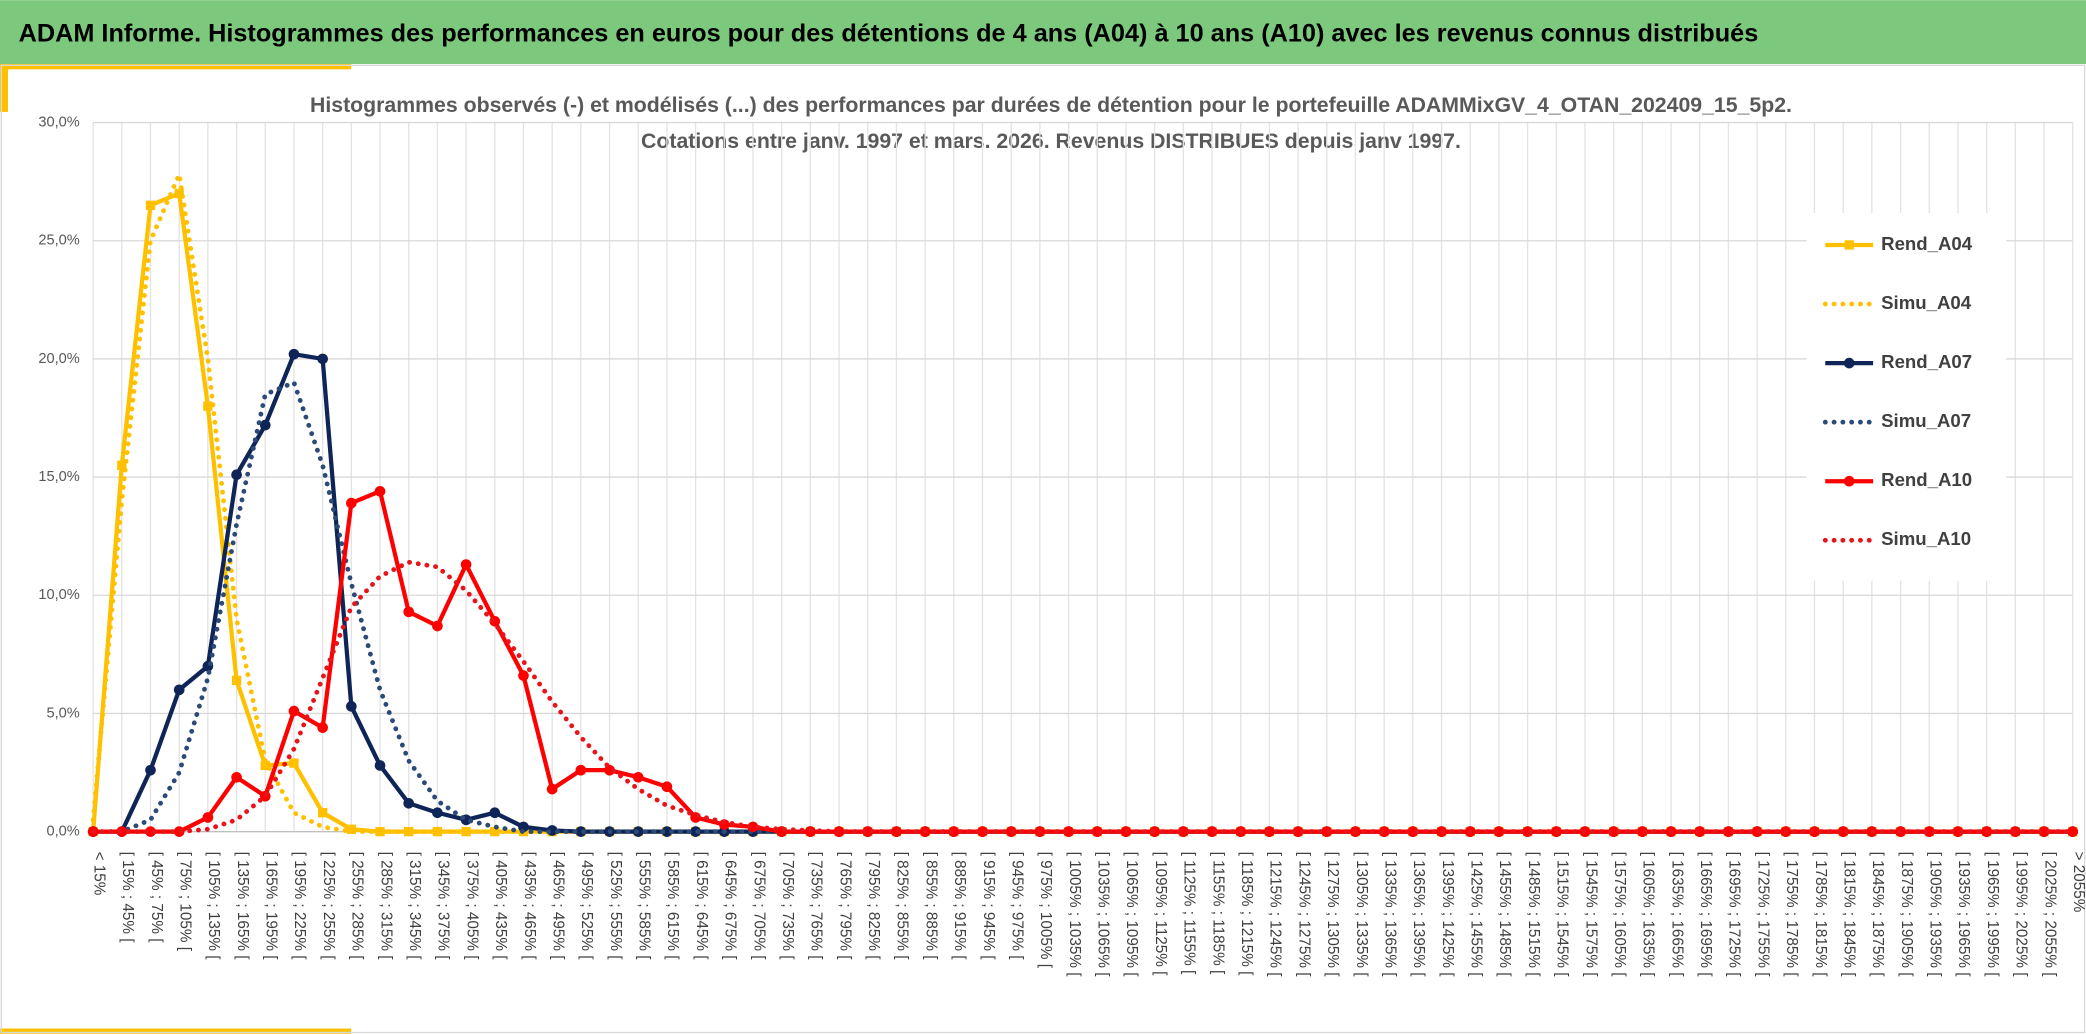 The width and height of the screenshot is (2086, 1034). I want to click on legend-label: Rend_A10, so click(1926, 479).